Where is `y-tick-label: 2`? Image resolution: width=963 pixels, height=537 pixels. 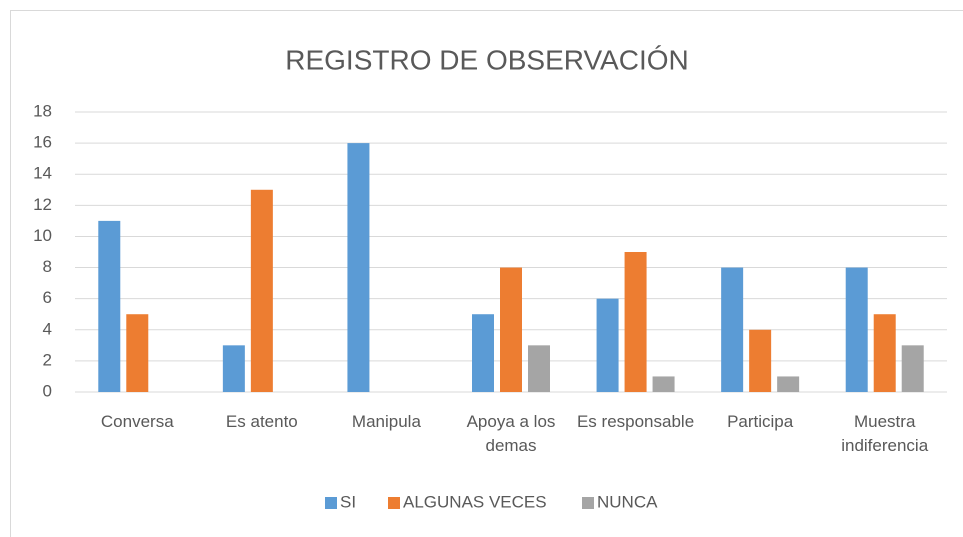 y-tick-label: 2 is located at coordinates (47, 359).